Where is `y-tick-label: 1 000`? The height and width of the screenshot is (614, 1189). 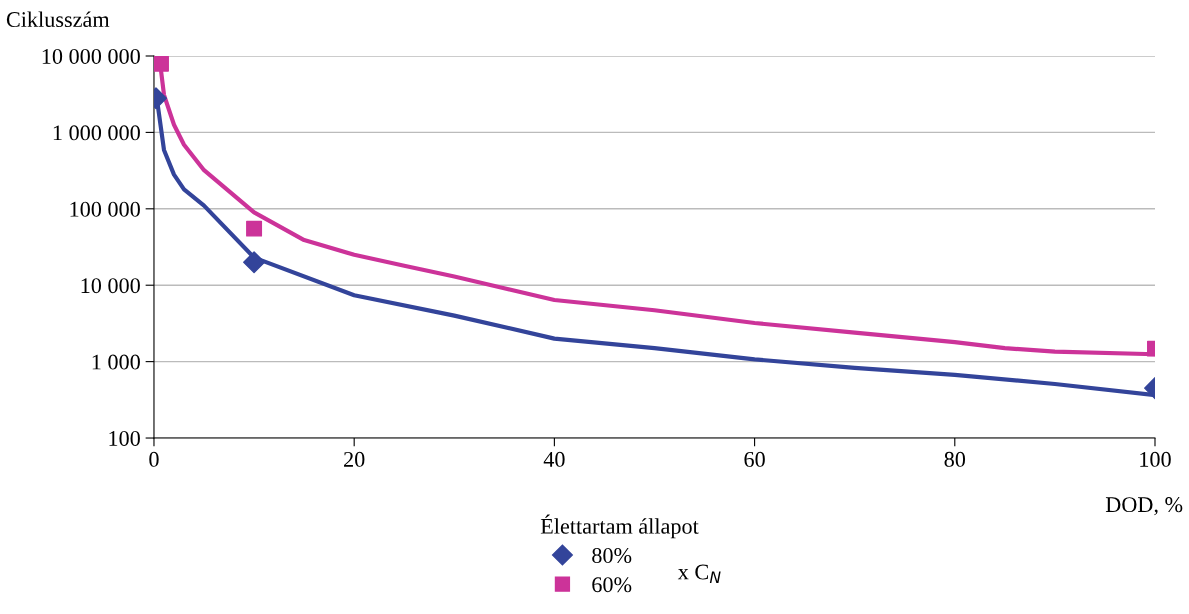 y-tick-label: 1 000 is located at coordinates (116, 362).